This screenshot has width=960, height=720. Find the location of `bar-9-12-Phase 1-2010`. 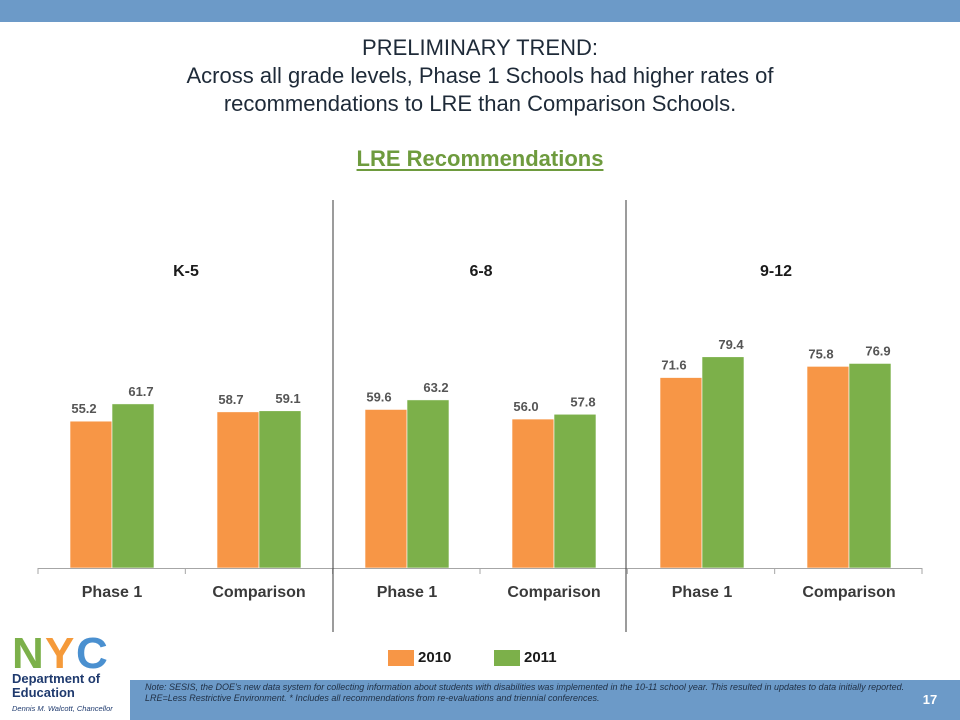

bar-9-12-Phase 1-2010 is located at coordinates (681, 473).